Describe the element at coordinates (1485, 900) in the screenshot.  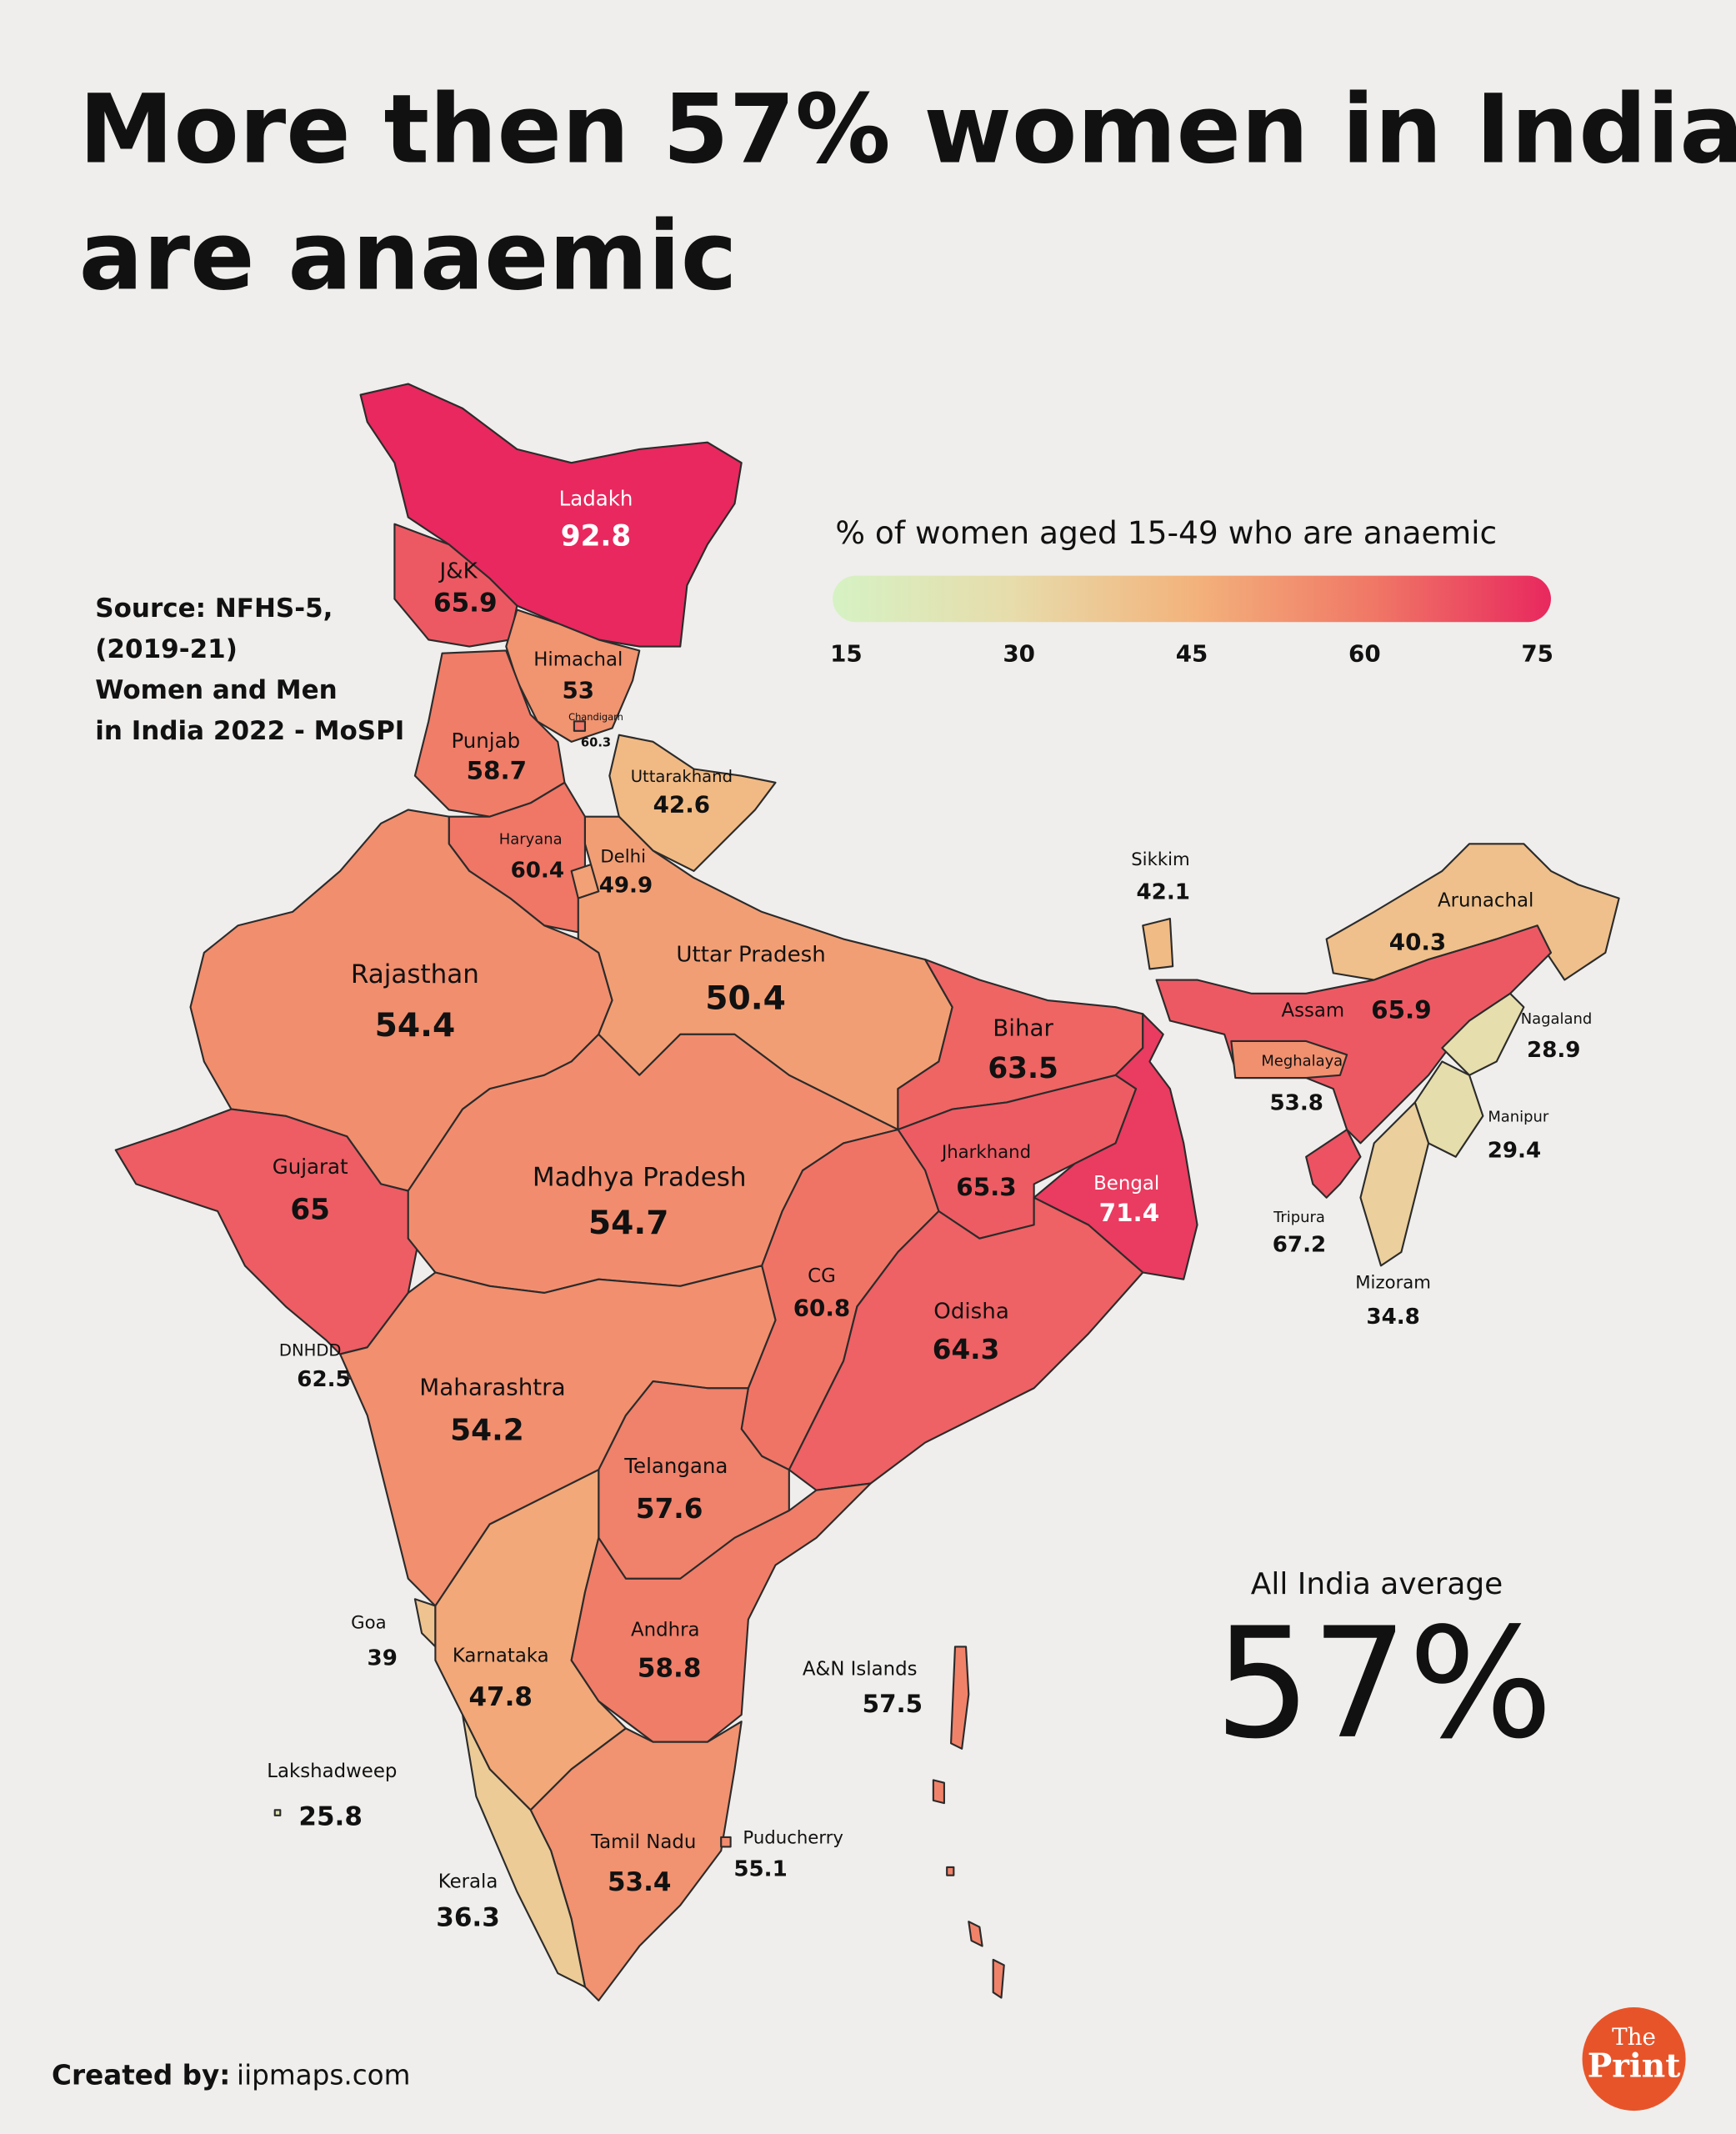
I see `region-name: Arunachal` at that location.